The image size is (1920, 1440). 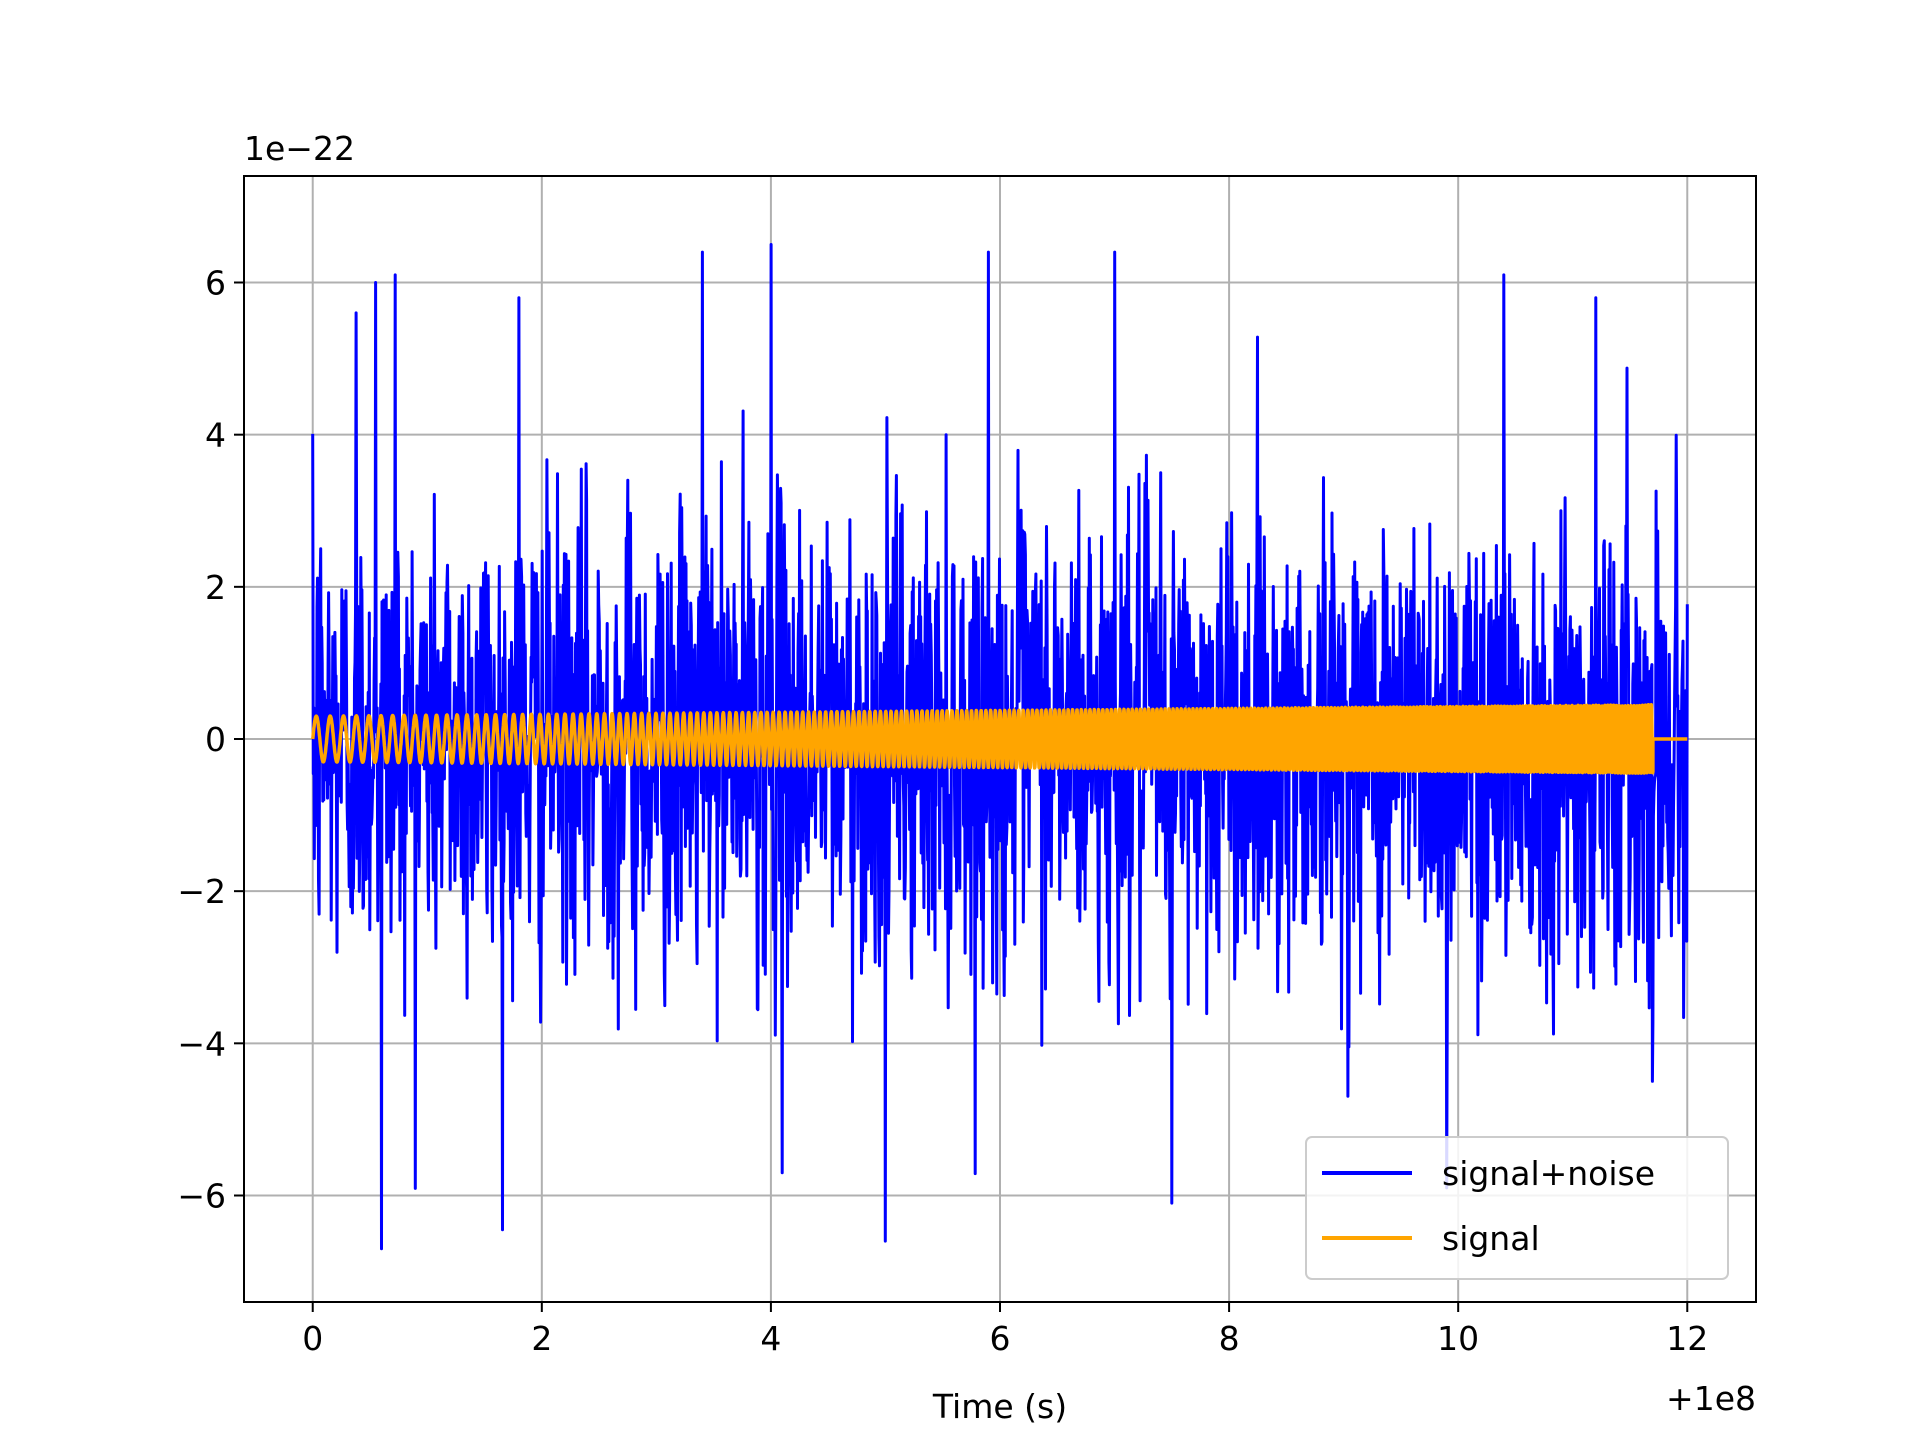 What do you see at coordinates (770, 1338) in the screenshot?
I see `x-tick-label: 4` at bounding box center [770, 1338].